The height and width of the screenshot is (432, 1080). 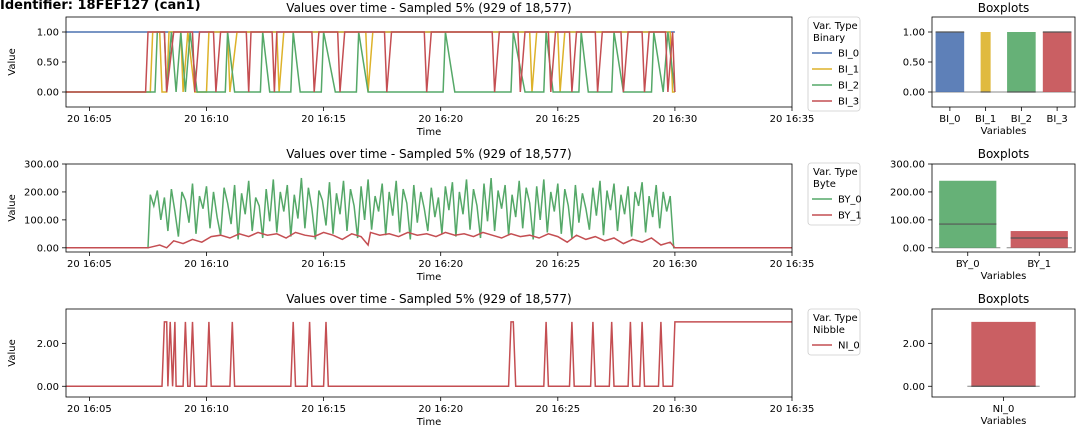 What do you see at coordinates (848, 70) in the screenshot?
I see `legend-entry: BI_1` at bounding box center [848, 70].